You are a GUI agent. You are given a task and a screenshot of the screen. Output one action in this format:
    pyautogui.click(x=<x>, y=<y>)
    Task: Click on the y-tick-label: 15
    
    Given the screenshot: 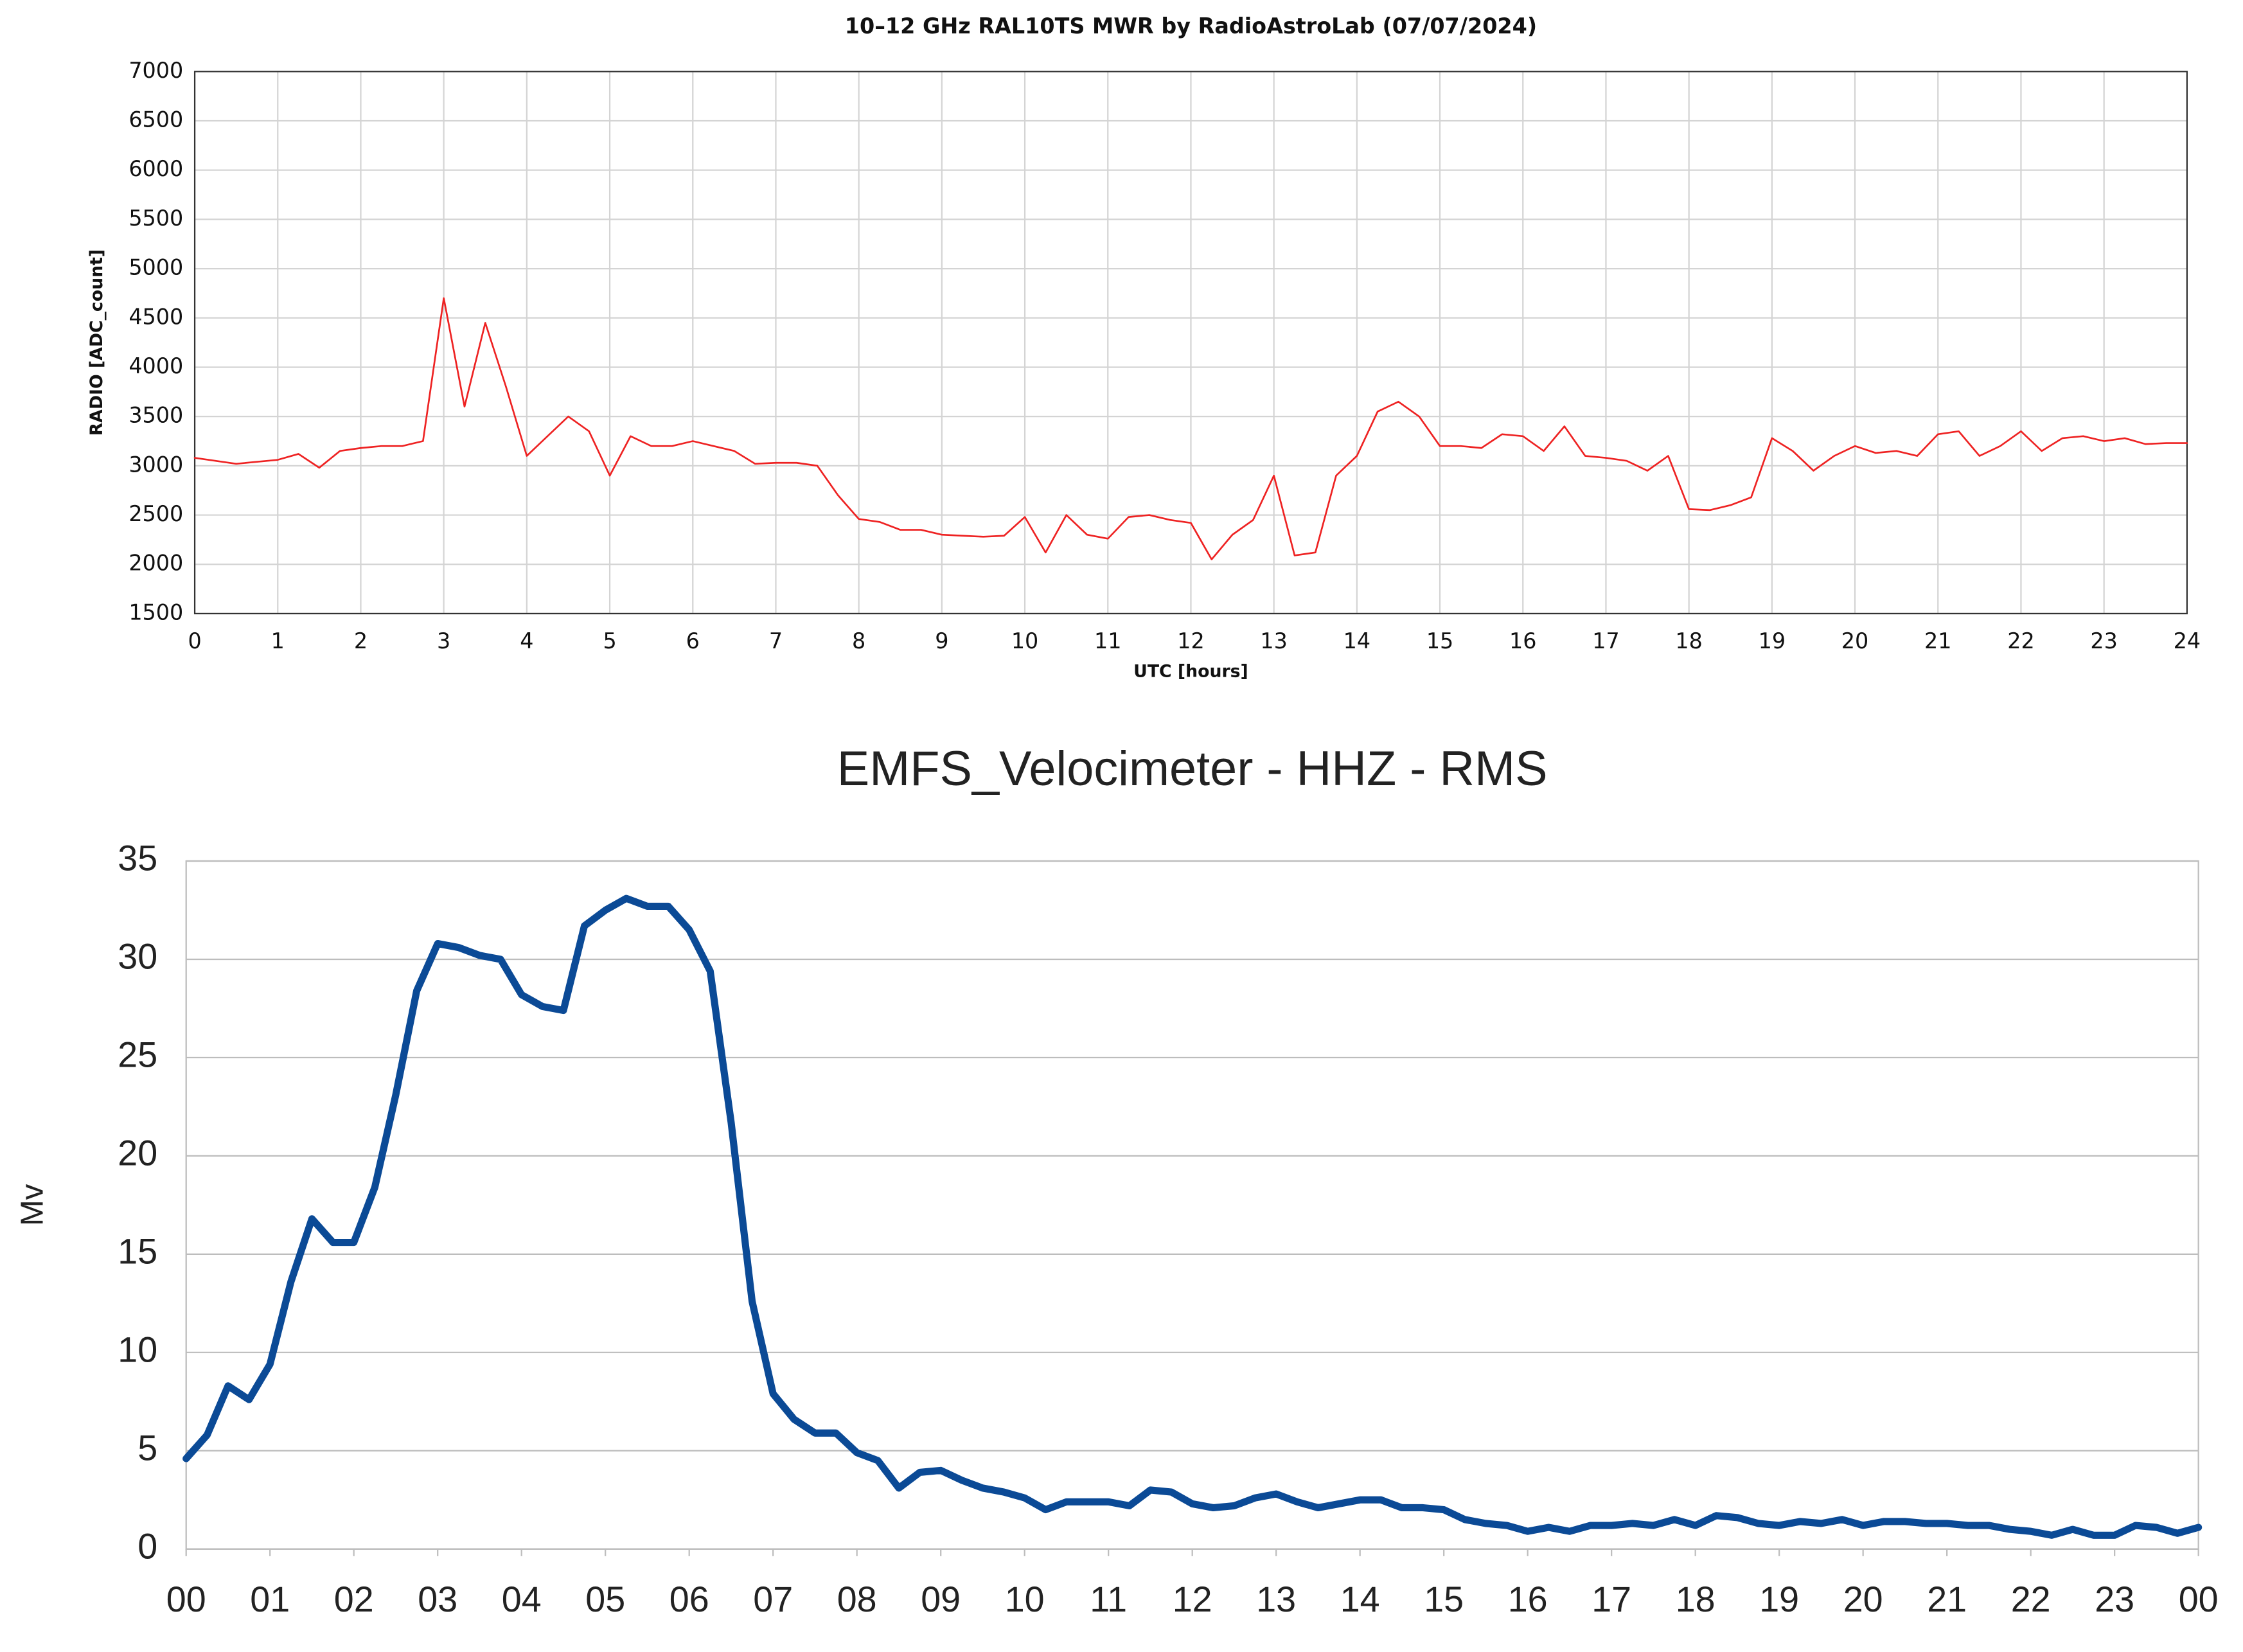 What is the action you would take?
    pyautogui.click(x=137, y=1252)
    